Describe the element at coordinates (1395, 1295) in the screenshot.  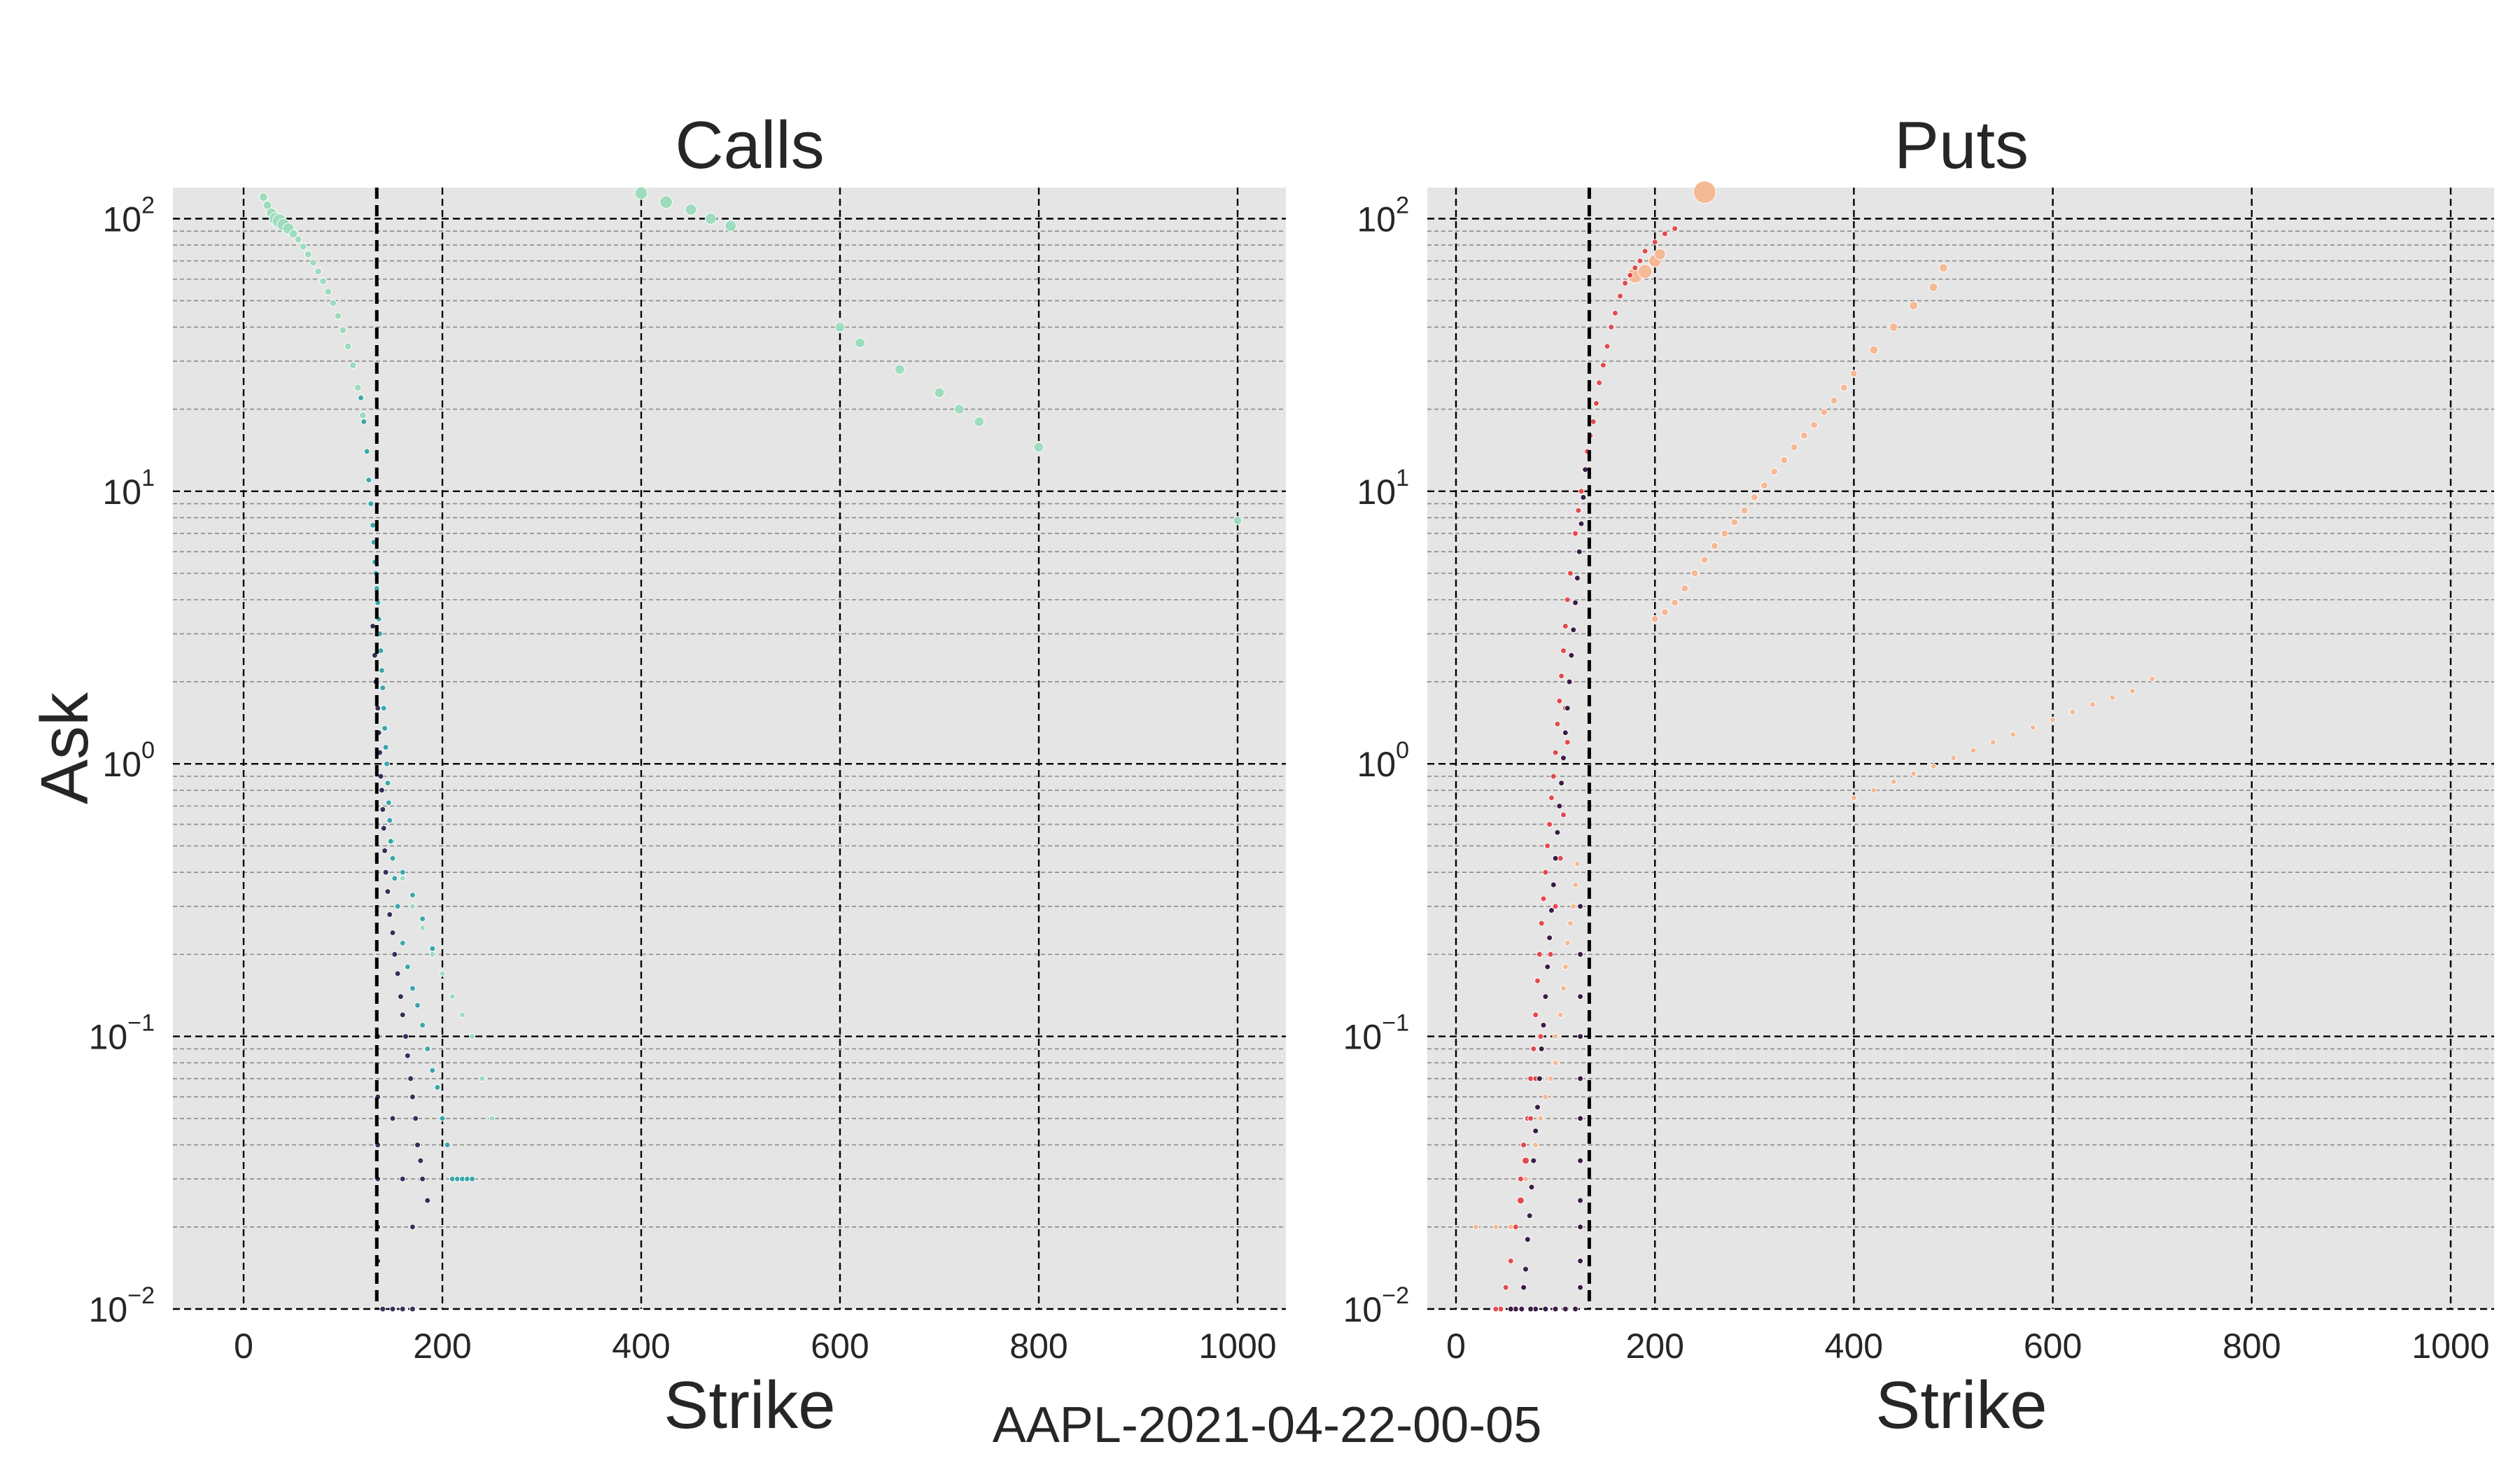
I see `y-tick-exponent: −2` at that location.